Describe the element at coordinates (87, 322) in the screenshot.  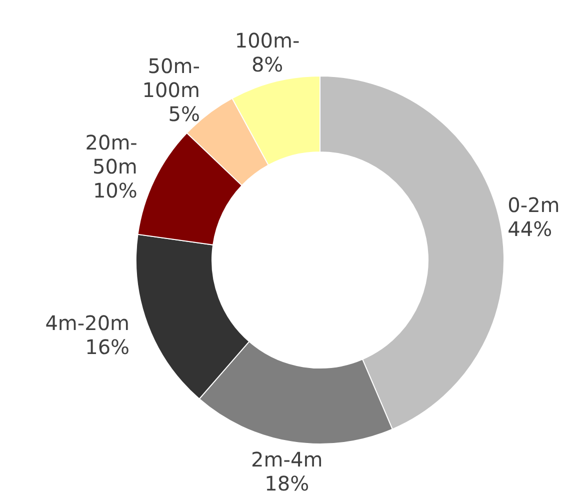
I see `slice-label: 4m-20m` at that location.